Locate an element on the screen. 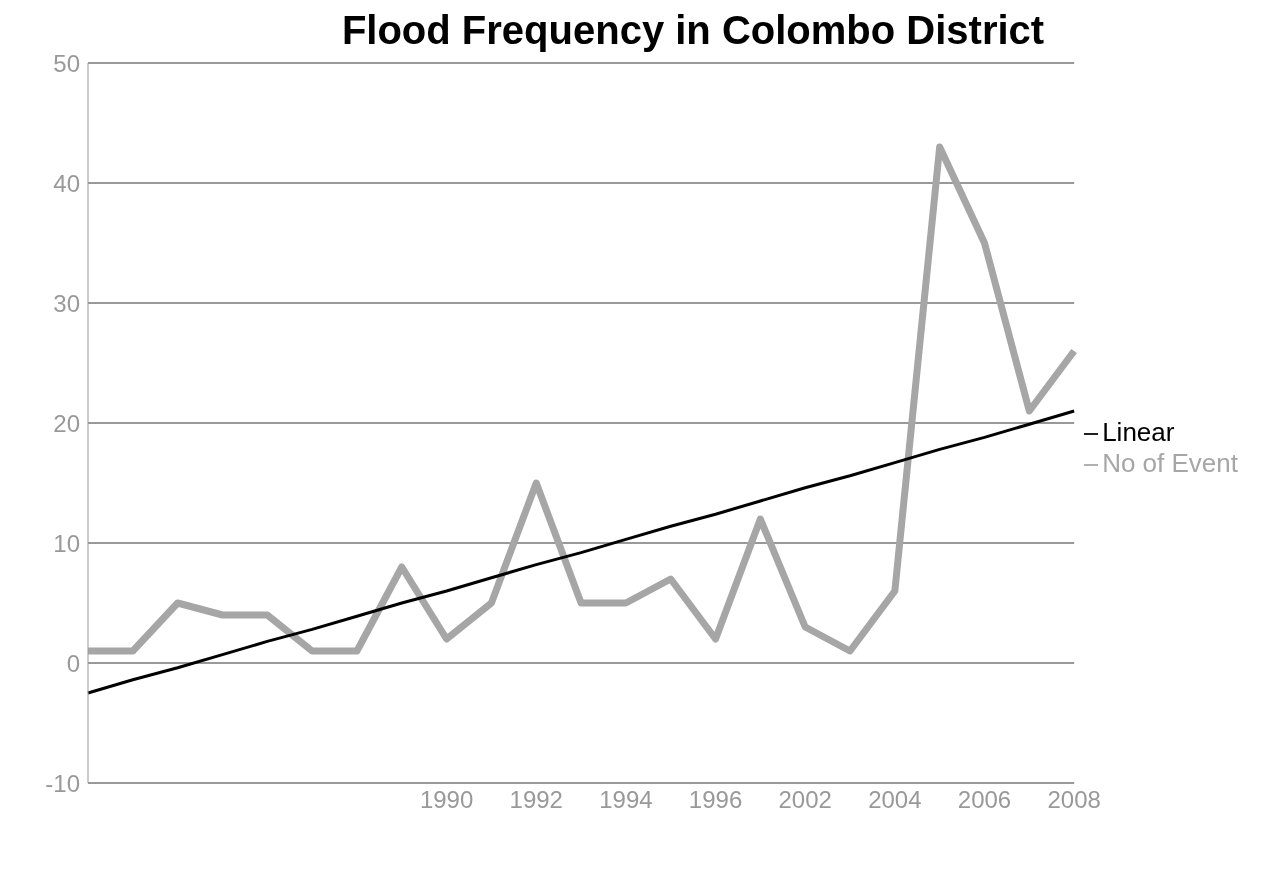 This screenshot has height=869, width=1266. x-tick-label: 1992 is located at coordinates (536, 800).